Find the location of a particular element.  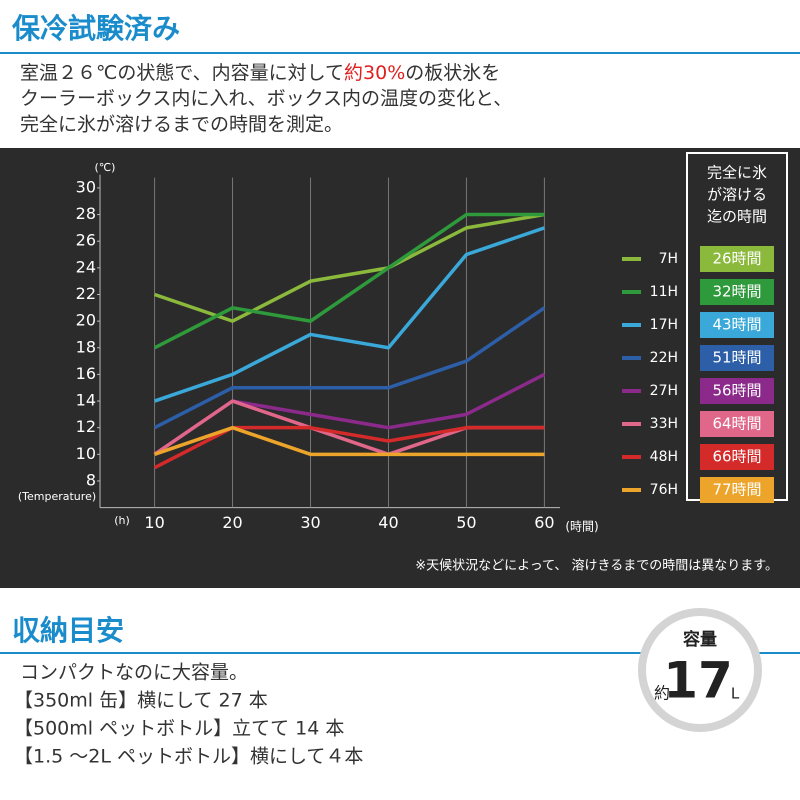

section-title: 収納目安 is located at coordinates (68, 630).